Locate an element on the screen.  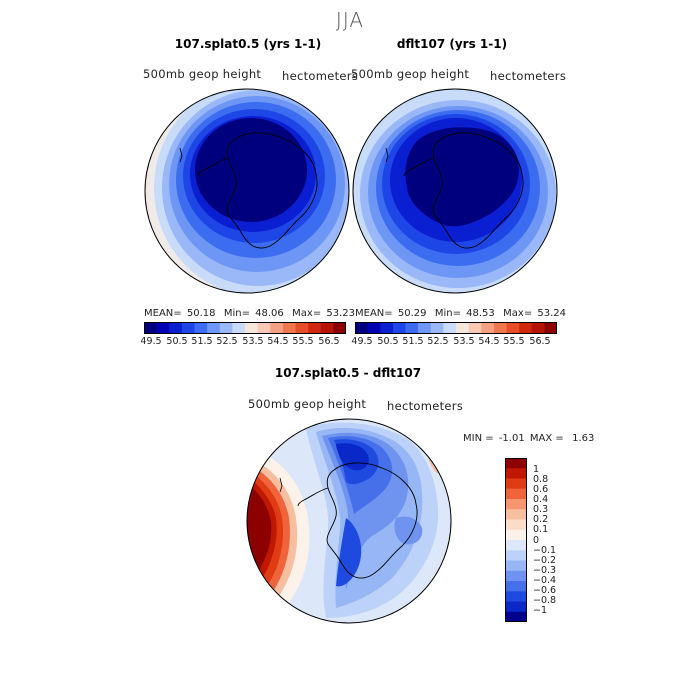
panel-1-peninsula is located at coordinates (213, 167).